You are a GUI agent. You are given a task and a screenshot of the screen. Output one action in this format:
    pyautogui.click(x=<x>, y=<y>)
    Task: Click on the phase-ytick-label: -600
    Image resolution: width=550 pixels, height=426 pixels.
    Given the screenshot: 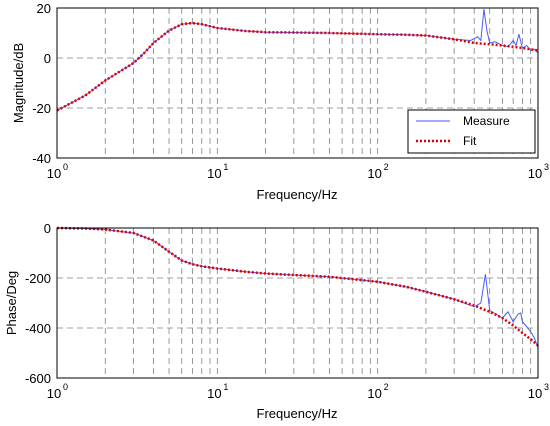 What is the action you would take?
    pyautogui.click(x=38, y=378)
    